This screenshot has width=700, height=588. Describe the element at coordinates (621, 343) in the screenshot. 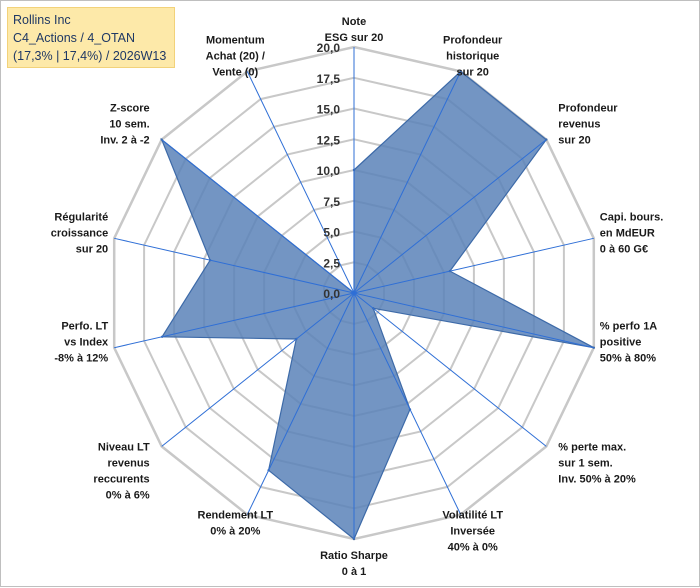

I see `category-label-line: positive` at that location.